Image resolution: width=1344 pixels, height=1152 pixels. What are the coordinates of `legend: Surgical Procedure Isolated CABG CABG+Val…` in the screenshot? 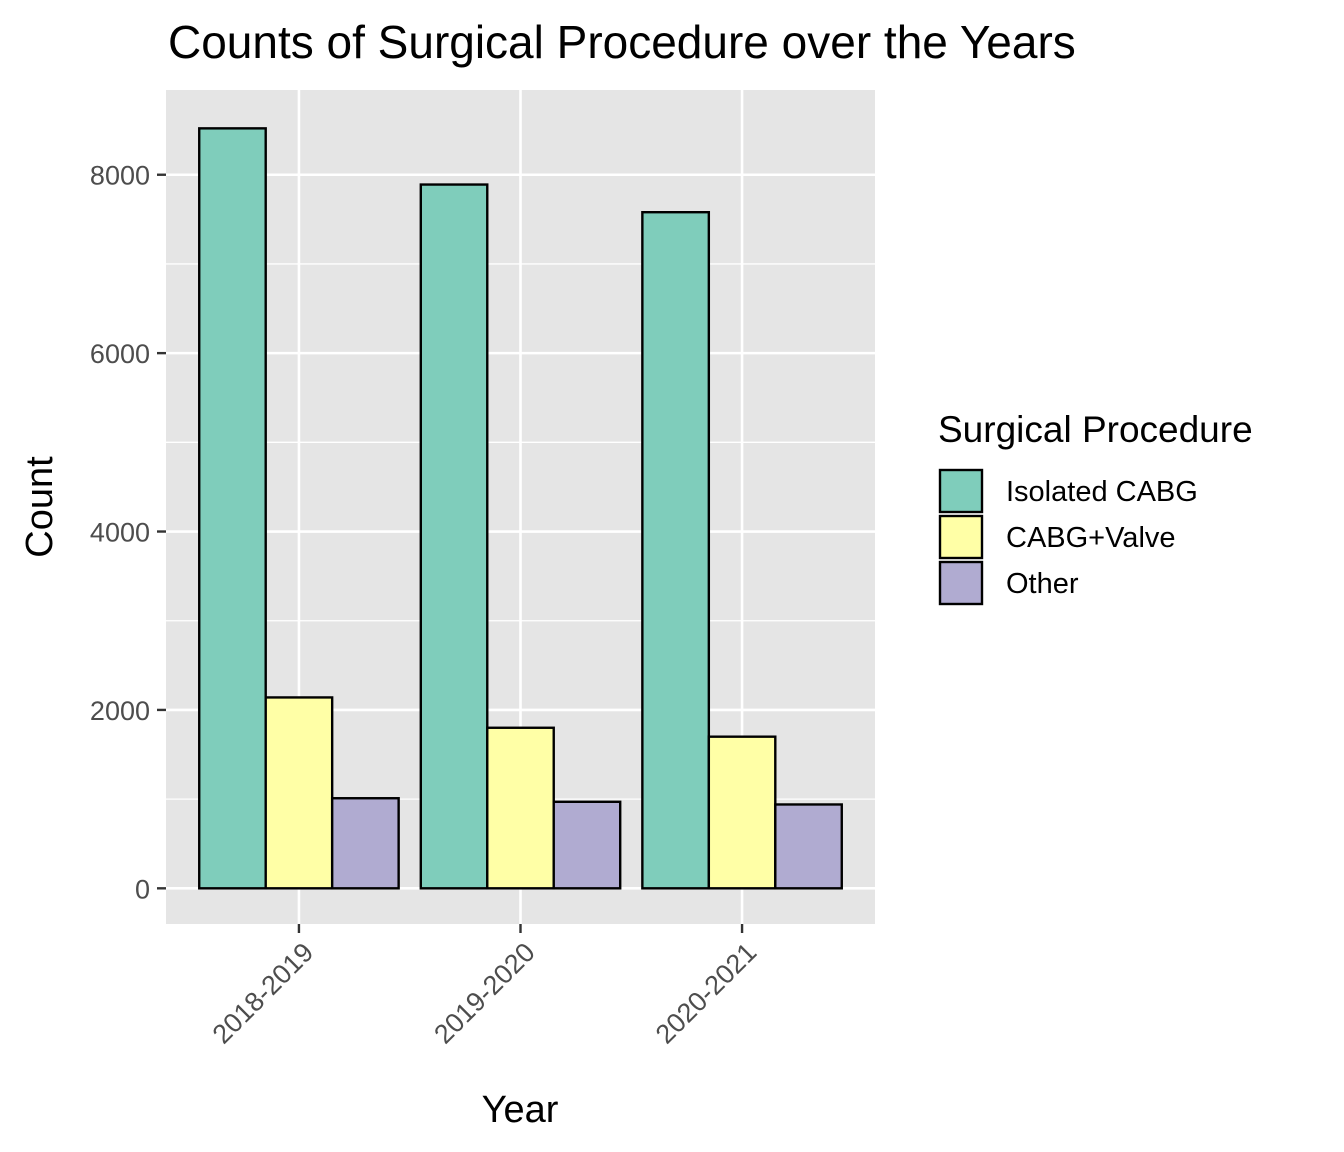 It's located at (1095, 507).